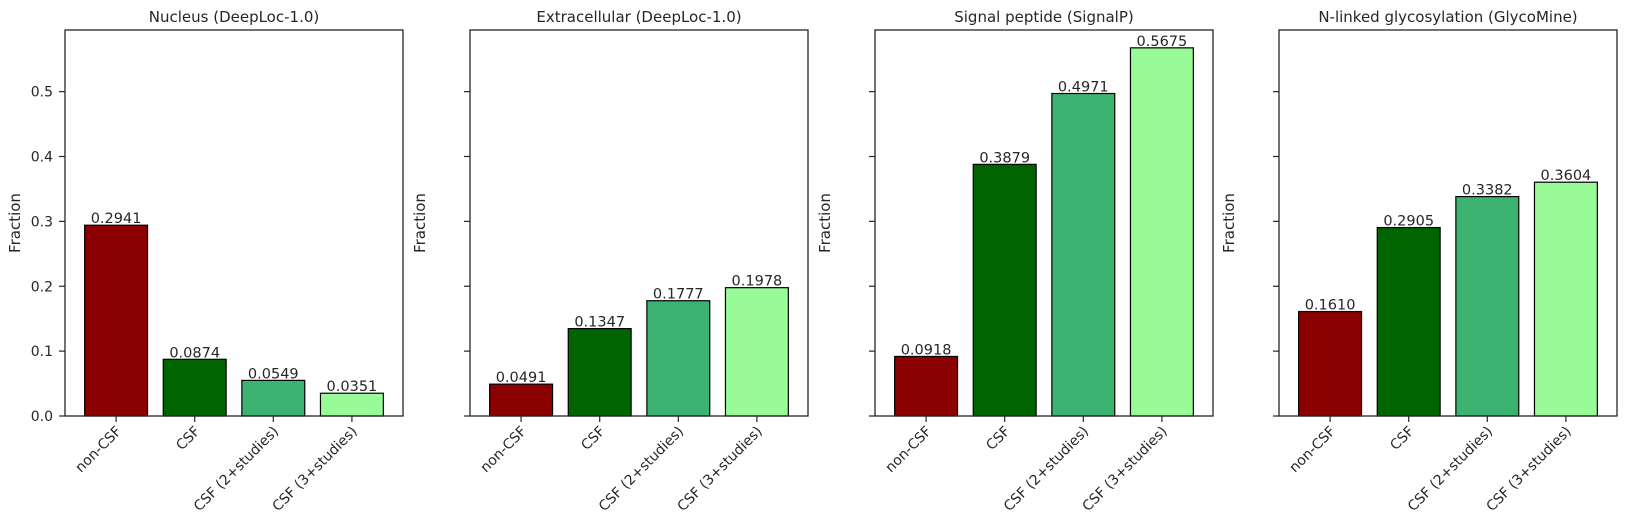 This screenshot has width=1625, height=526. Describe the element at coordinates (1487, 191) in the screenshot. I see `data-label: 0.3382` at that location.